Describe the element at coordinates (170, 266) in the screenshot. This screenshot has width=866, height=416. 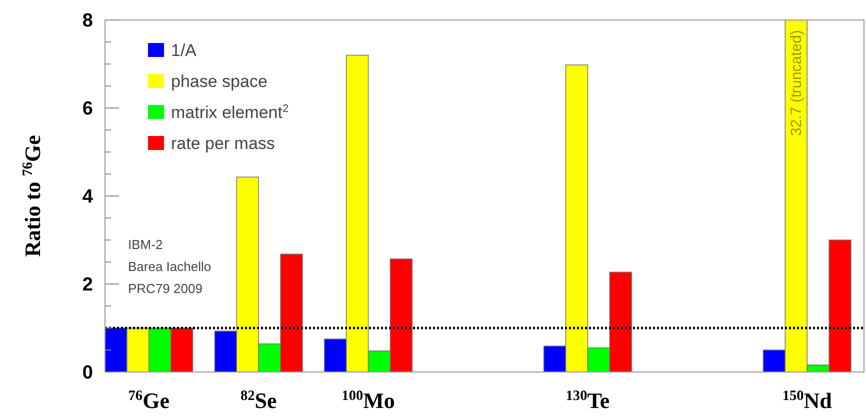
I see `annotation: Barea Iachello` at that location.